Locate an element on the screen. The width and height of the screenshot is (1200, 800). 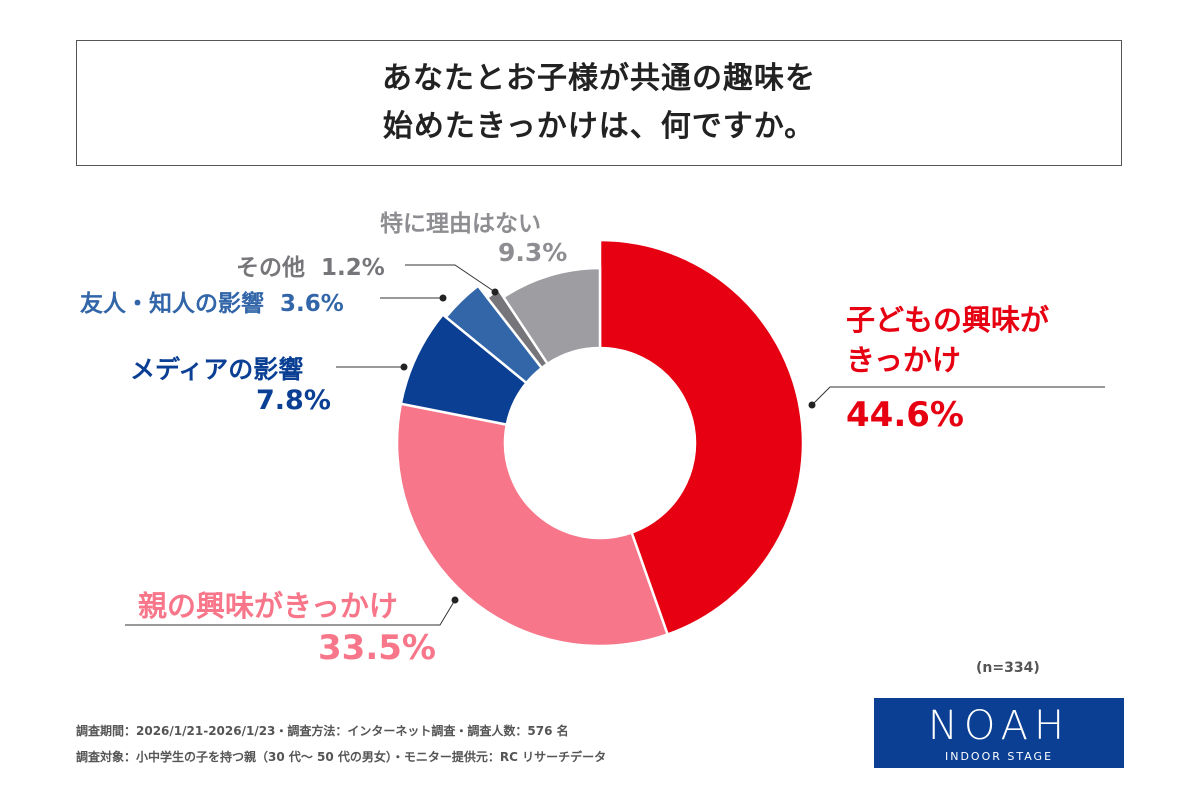
value-child: 44.6% is located at coordinates (905, 415).